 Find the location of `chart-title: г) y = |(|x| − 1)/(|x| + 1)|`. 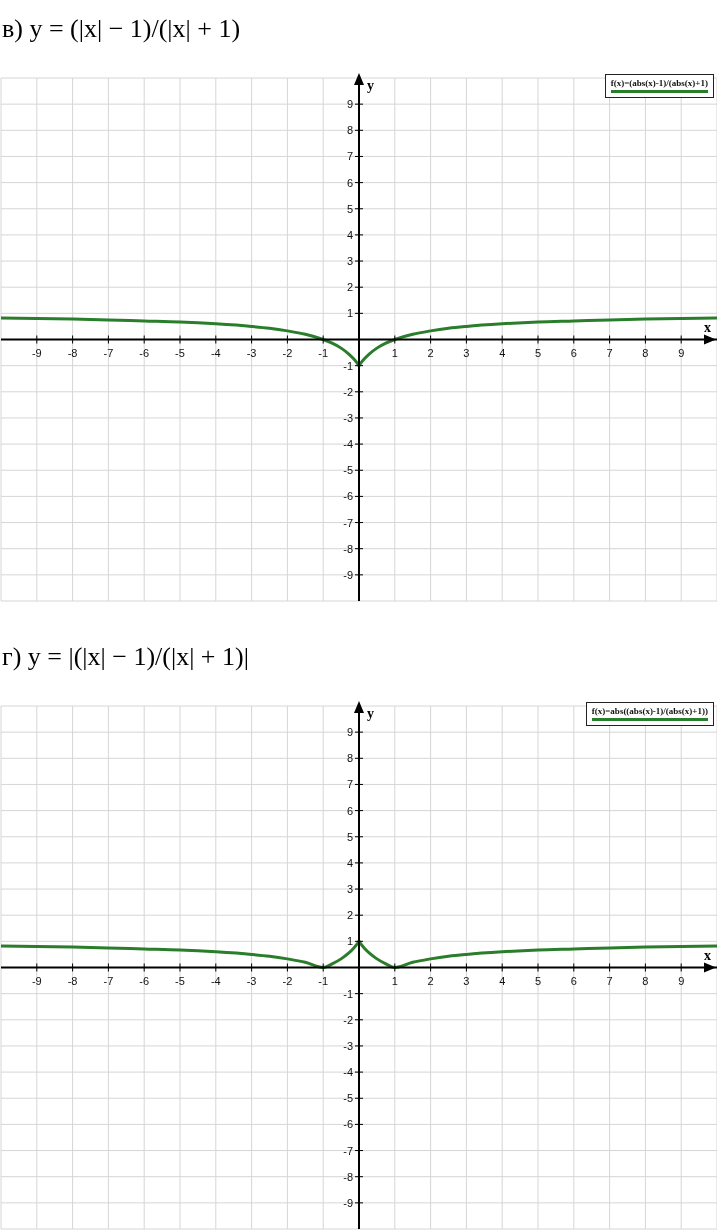

chart-title: г) y = |(|x| − 1)/(|x| + 1)| is located at coordinates (125, 657).